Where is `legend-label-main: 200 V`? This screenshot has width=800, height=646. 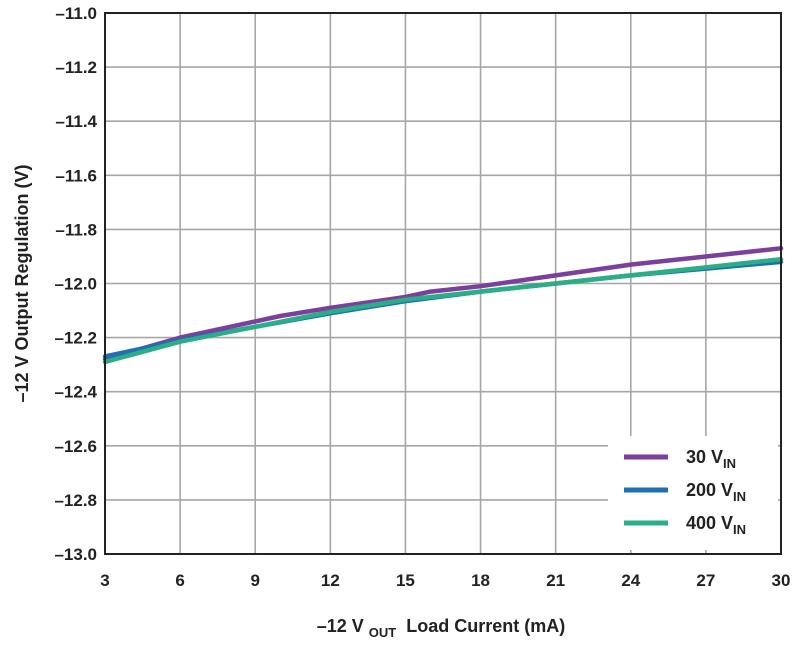
legend-label-main: 200 V is located at coordinates (709, 490).